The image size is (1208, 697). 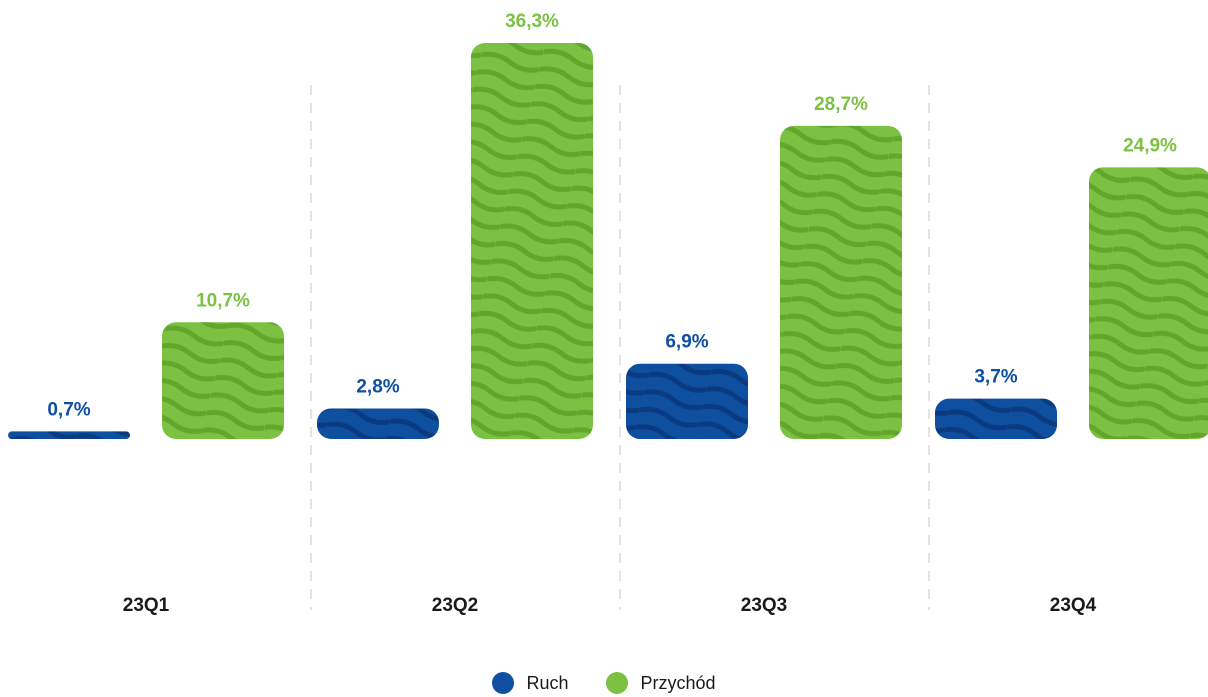 I want to click on category-label: 23Q3, so click(x=764, y=605).